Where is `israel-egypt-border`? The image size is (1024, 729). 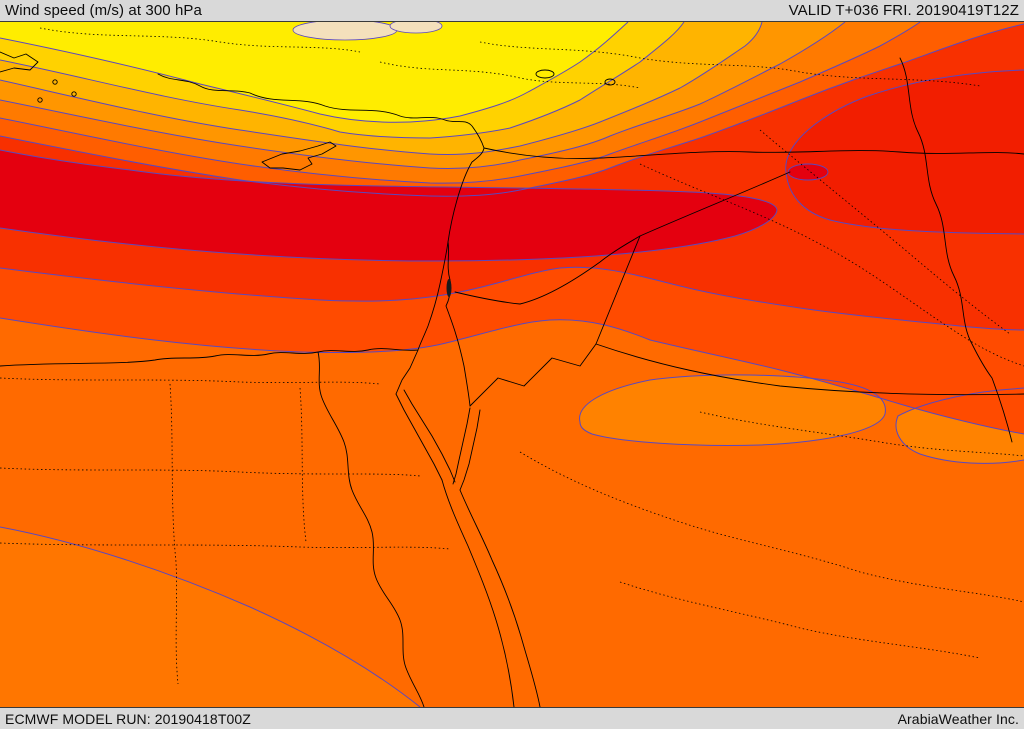
israel-egypt-border is located at coordinates (407, 372).